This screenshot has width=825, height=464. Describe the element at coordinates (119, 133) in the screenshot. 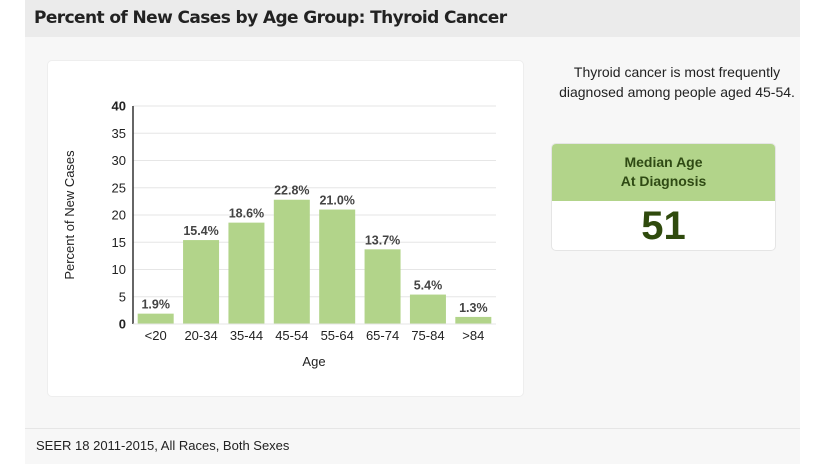

I see `y-tick-label: 35` at that location.